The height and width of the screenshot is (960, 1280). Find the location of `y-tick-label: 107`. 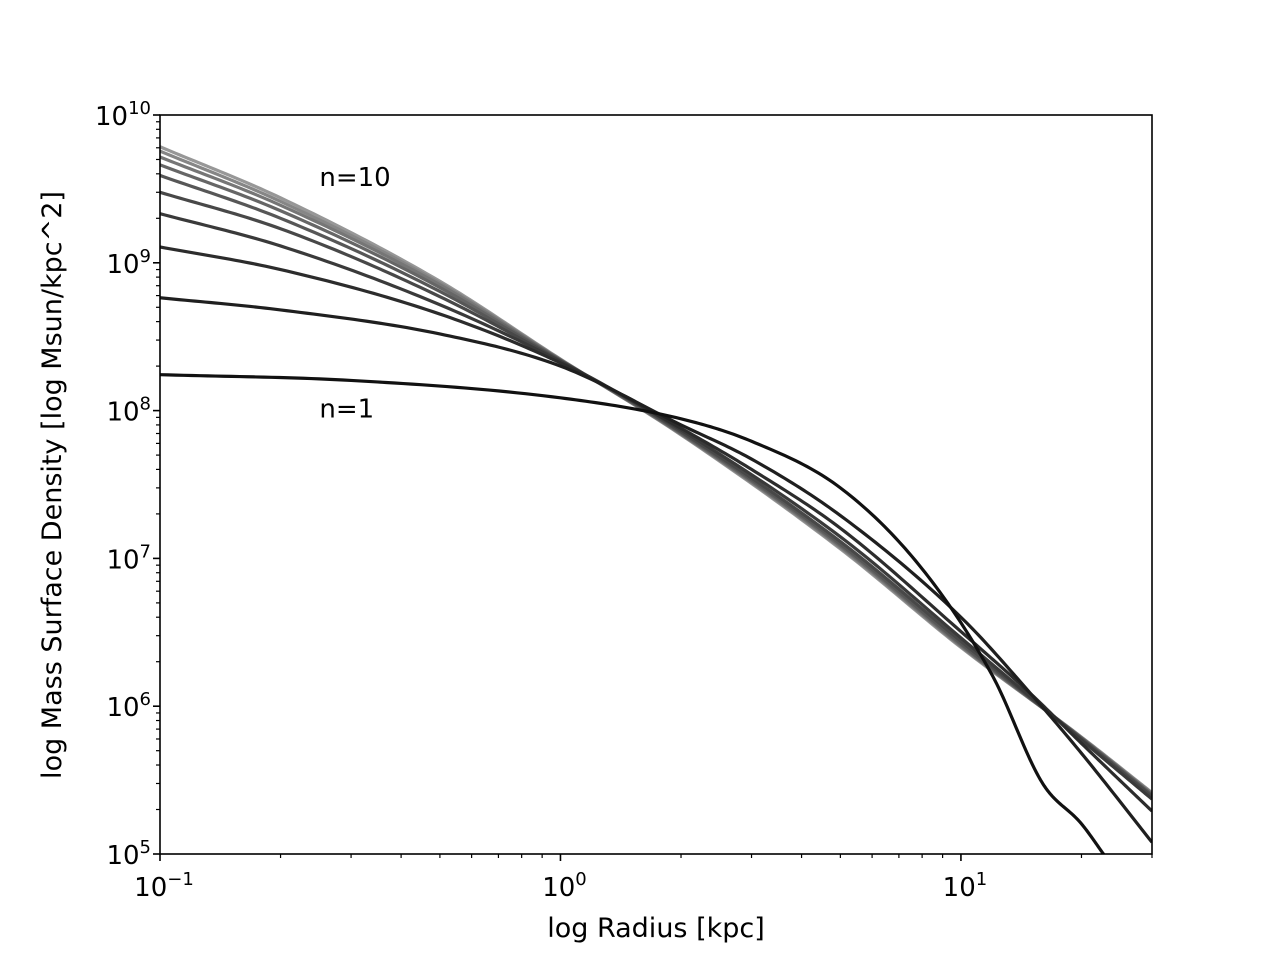

y-tick-label: 107 is located at coordinates (128, 558).